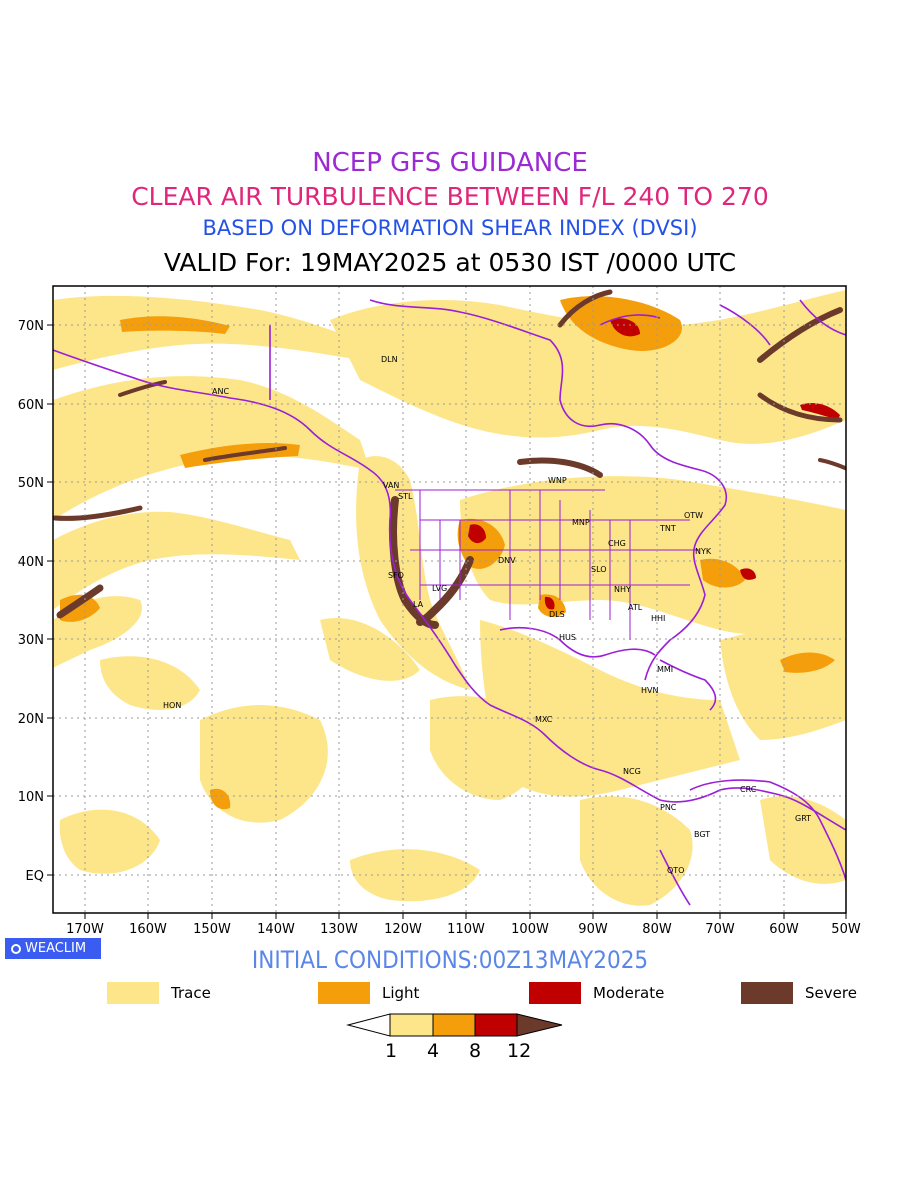 This screenshot has height=1204, width=900. Describe the element at coordinates (220, 391) in the screenshot. I see `station-label: ANC` at that location.